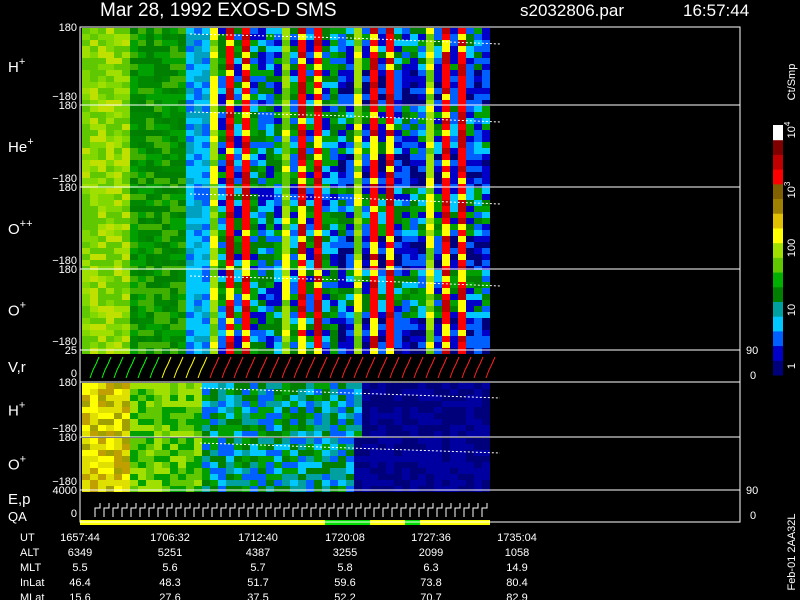 The height and width of the screenshot is (600, 800). I want to click on trace, so click(345, 39).